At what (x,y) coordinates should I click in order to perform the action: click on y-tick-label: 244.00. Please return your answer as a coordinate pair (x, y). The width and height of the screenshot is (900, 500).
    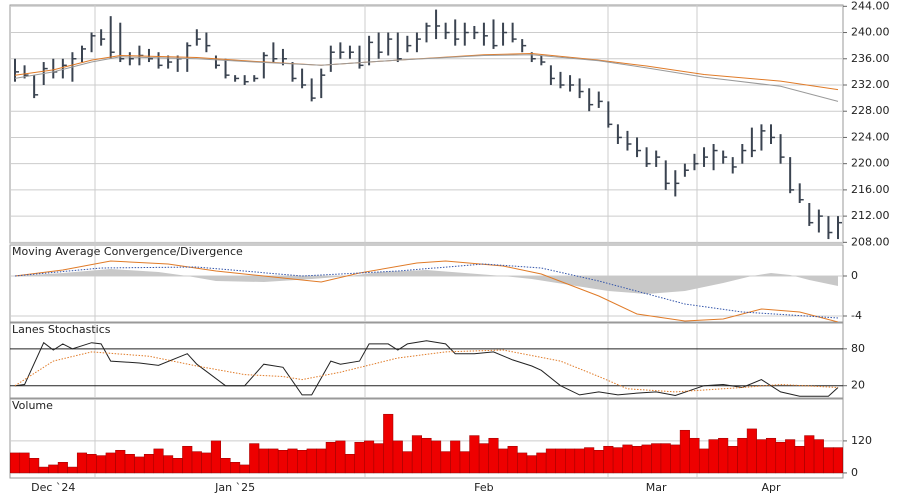
    Looking at the image, I should click on (870, 6).